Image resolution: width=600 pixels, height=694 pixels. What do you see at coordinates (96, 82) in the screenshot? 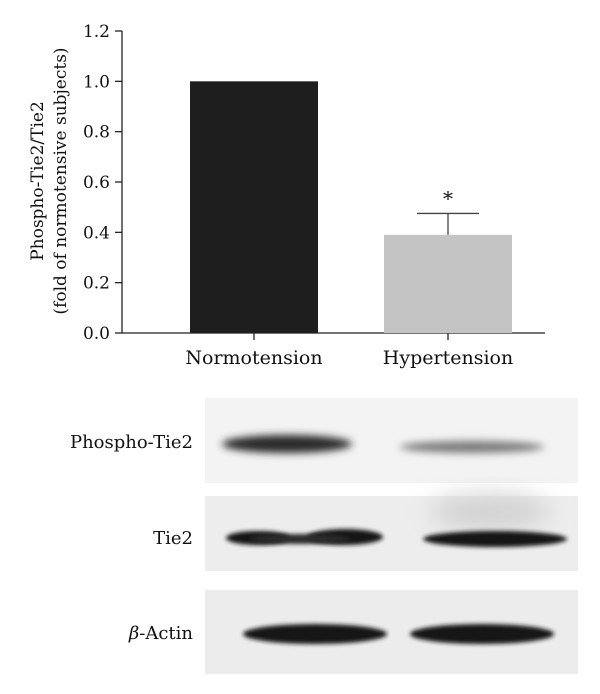
I see `y-tick-label: 1.0` at bounding box center [96, 82].